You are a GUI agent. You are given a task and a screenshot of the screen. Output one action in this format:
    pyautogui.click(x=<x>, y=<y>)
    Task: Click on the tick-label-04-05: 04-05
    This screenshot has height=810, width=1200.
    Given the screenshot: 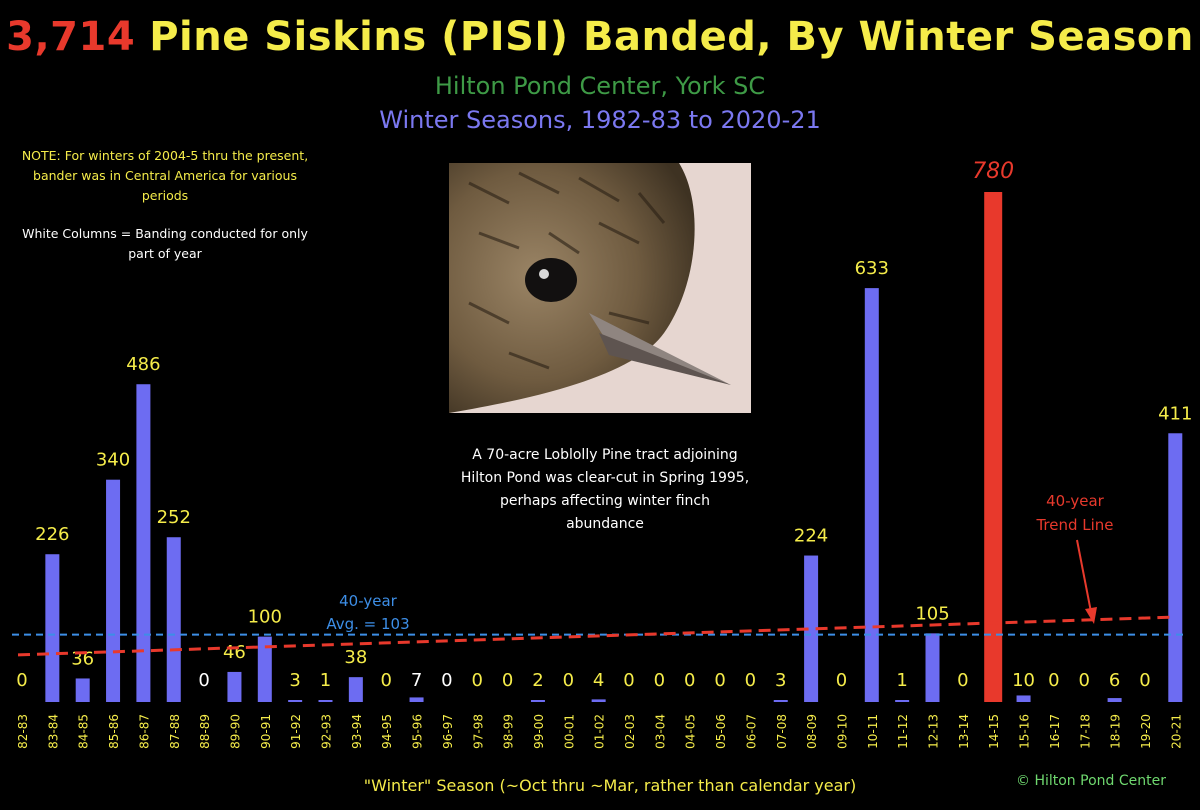 What is the action you would take?
    pyautogui.click(x=691, y=731)
    